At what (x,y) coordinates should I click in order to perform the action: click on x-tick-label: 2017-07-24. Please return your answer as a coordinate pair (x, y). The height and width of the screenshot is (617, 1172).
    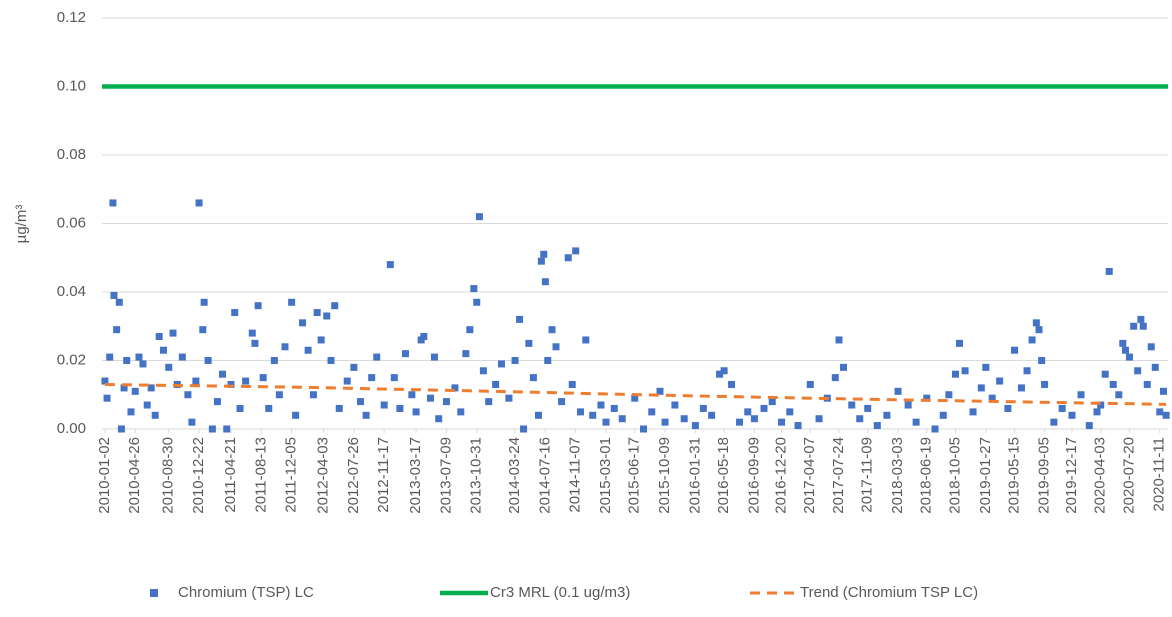
    Looking at the image, I should click on (838, 475).